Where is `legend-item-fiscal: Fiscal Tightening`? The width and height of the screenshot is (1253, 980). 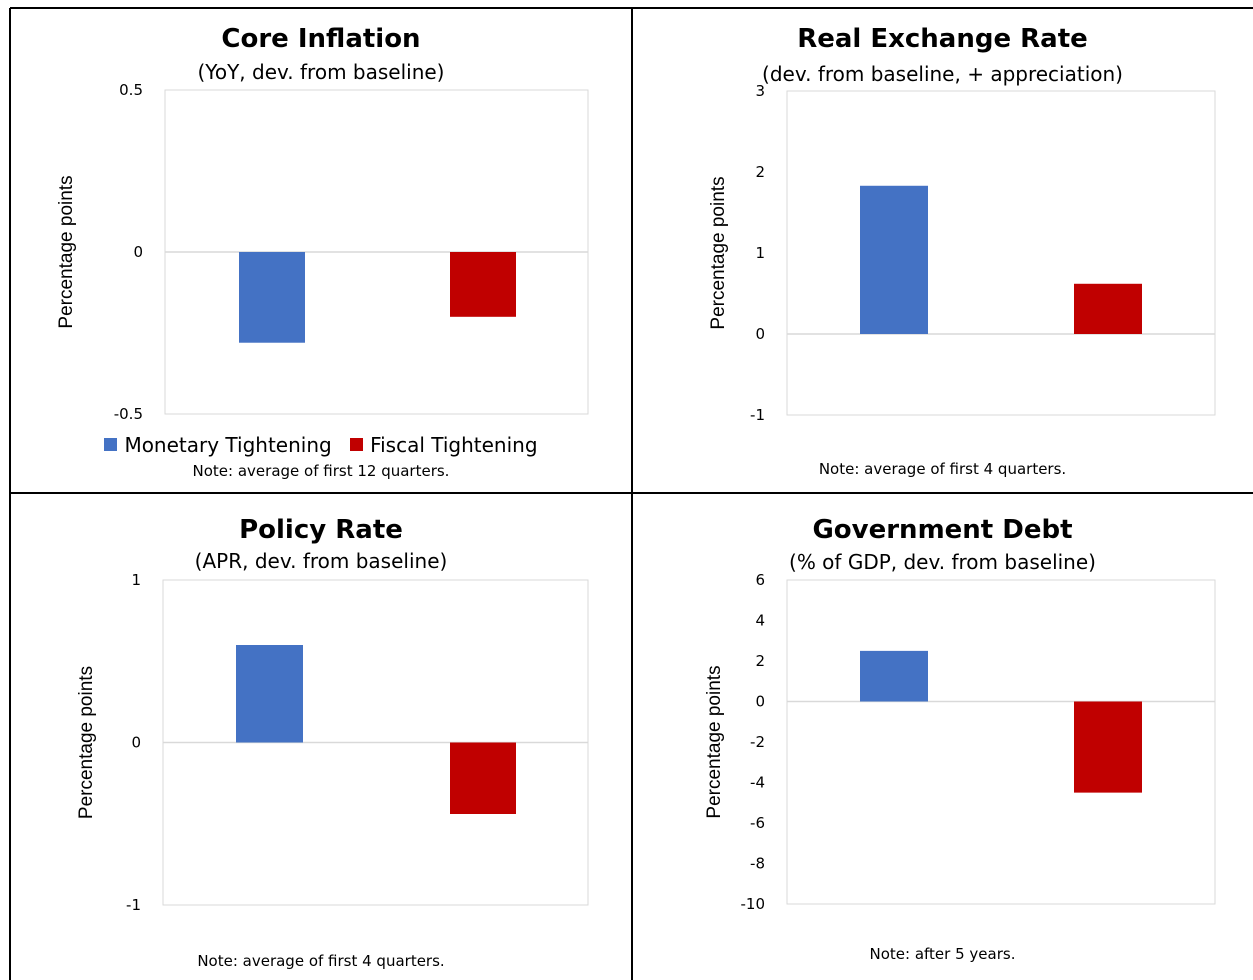 legend-item-fiscal: Fiscal Tightening is located at coordinates (444, 444).